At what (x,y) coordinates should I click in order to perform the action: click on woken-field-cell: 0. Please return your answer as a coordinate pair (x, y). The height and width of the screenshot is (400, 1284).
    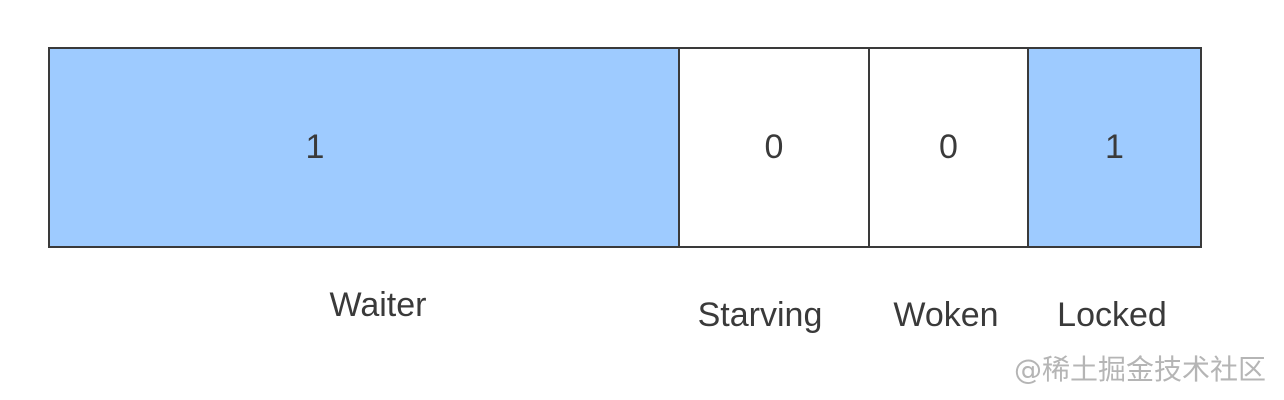
    Looking at the image, I should click on (947, 147).